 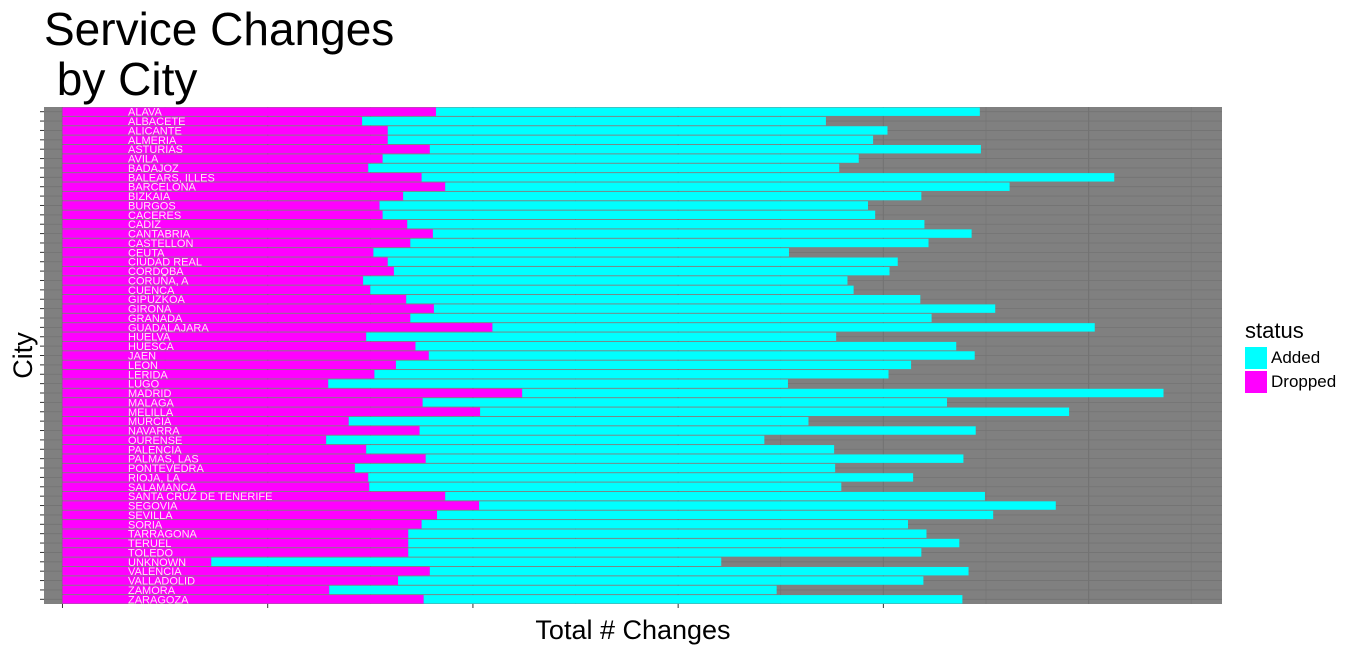 I want to click on city-label: PALENCIA, so click(x=155, y=450).